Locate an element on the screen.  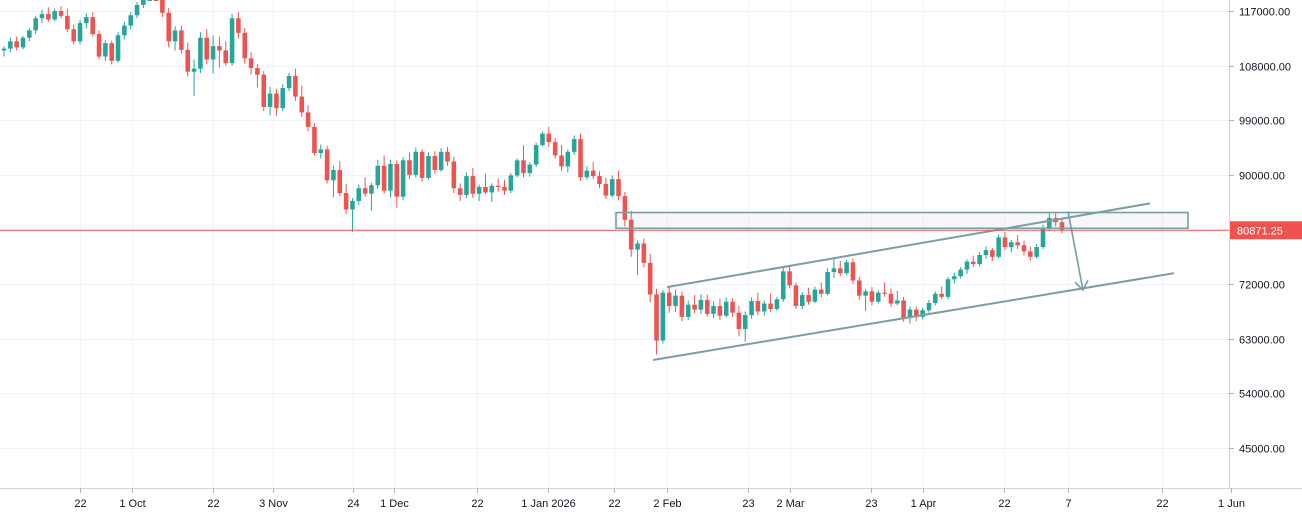
price-axis-label: 72000.00 is located at coordinates (1262, 286).